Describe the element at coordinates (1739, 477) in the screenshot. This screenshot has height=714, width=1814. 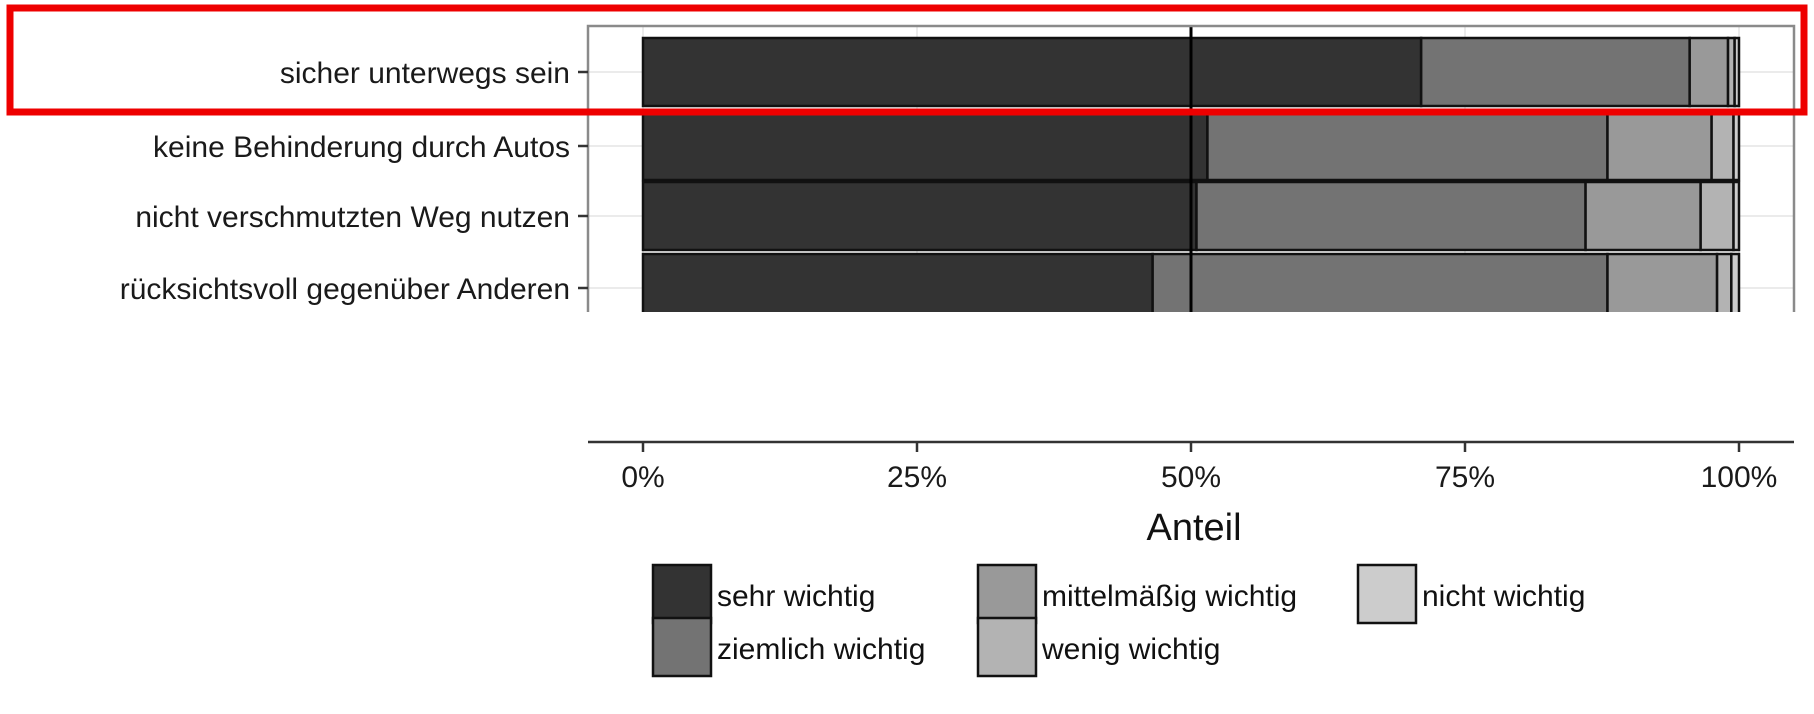
I see `x-tick-label: 100%` at that location.